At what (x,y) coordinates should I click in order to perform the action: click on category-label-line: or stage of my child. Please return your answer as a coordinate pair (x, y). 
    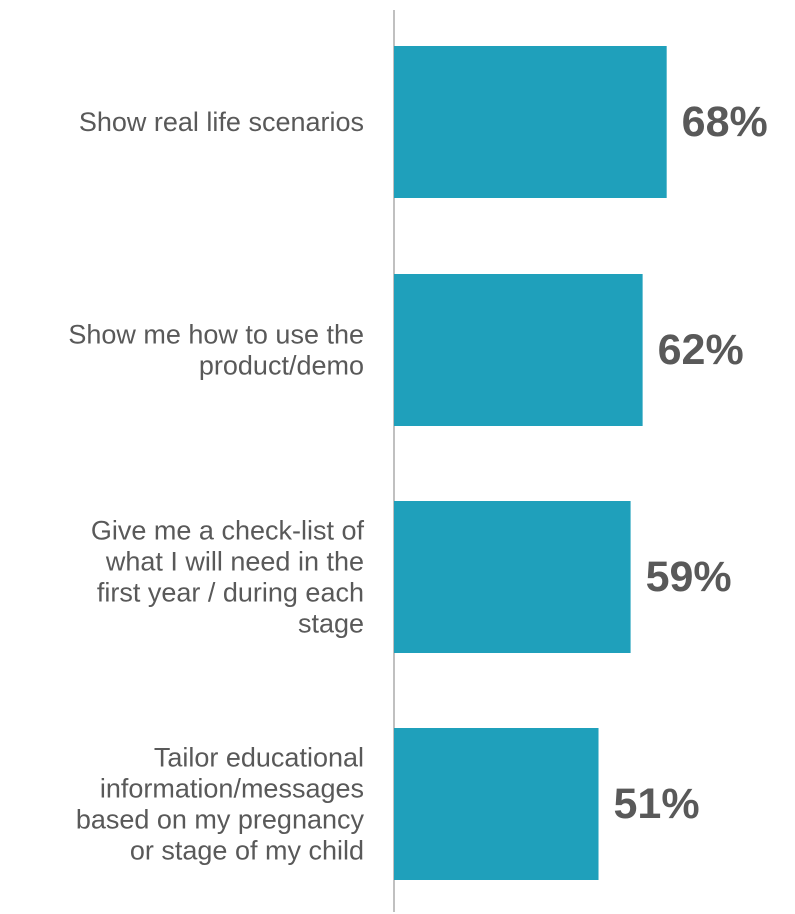
    Looking at the image, I should click on (247, 851).